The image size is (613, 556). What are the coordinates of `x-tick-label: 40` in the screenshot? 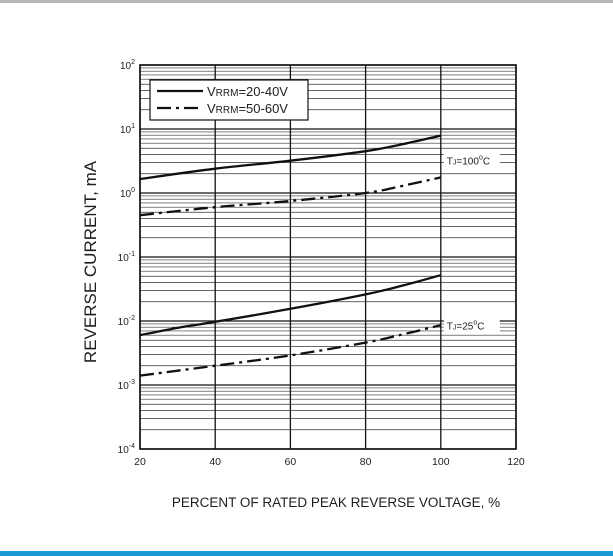 It's located at (215, 462).